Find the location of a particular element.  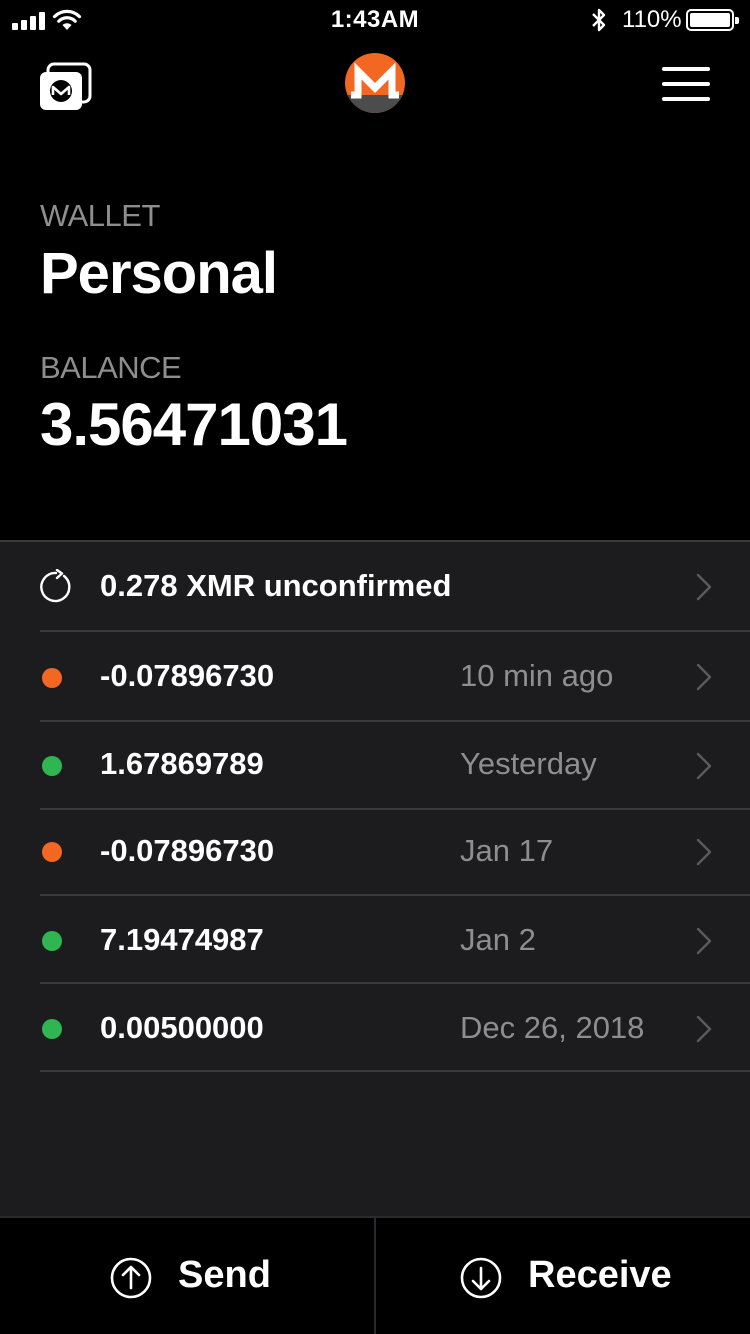

status-time: 1:43AM is located at coordinates (375, 19).